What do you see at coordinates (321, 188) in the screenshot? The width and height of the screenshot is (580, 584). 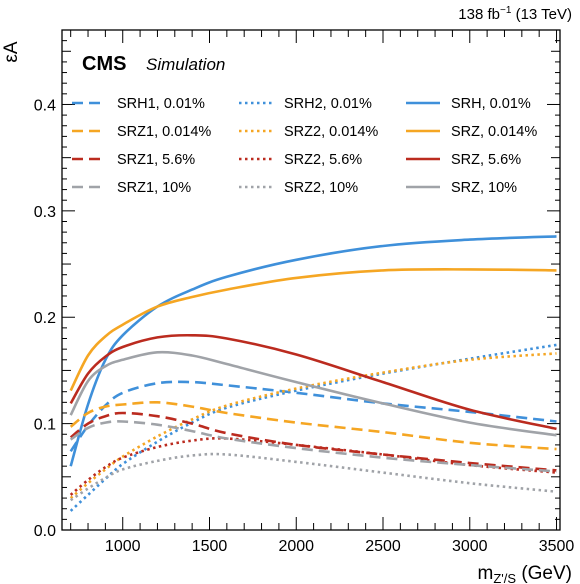 I see `legend-label: SRZ2, 10%` at bounding box center [321, 188].